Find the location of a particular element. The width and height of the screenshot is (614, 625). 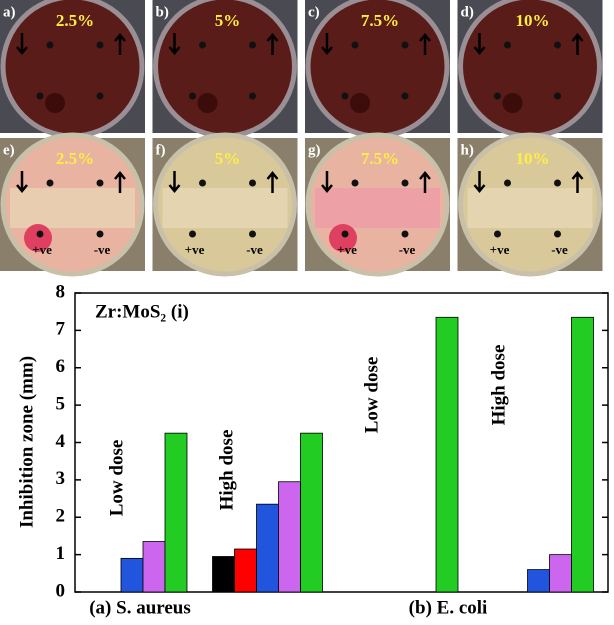

panel-label: b) is located at coordinates (162, 12).